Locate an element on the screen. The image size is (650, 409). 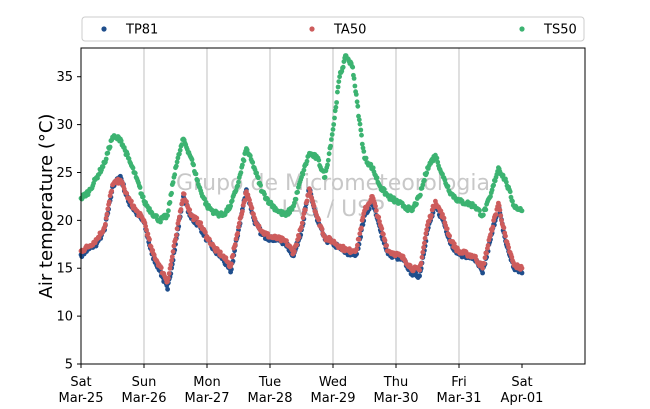
x-tick-date-label: Mar-30 is located at coordinates (396, 398).